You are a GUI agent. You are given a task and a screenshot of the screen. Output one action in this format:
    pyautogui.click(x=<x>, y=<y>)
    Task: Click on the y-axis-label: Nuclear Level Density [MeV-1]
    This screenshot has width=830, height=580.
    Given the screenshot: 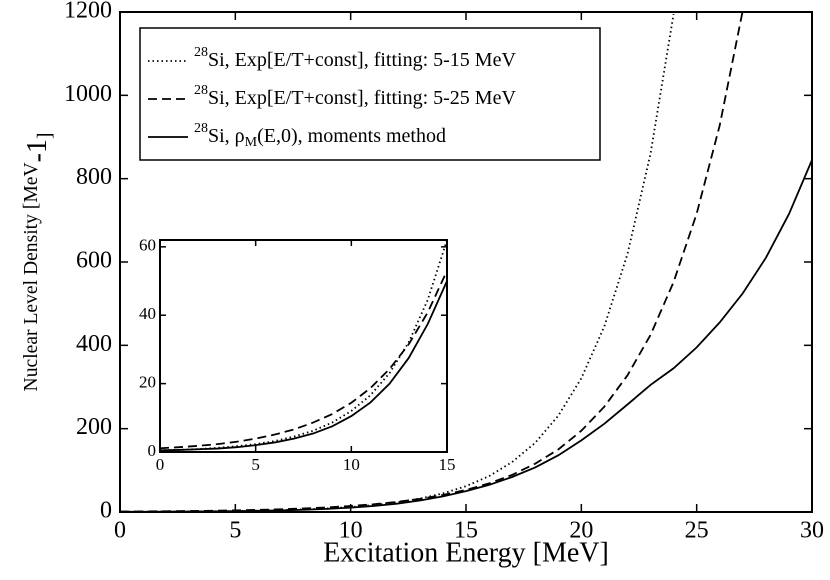 What is the action you would take?
    pyautogui.click(x=38, y=262)
    